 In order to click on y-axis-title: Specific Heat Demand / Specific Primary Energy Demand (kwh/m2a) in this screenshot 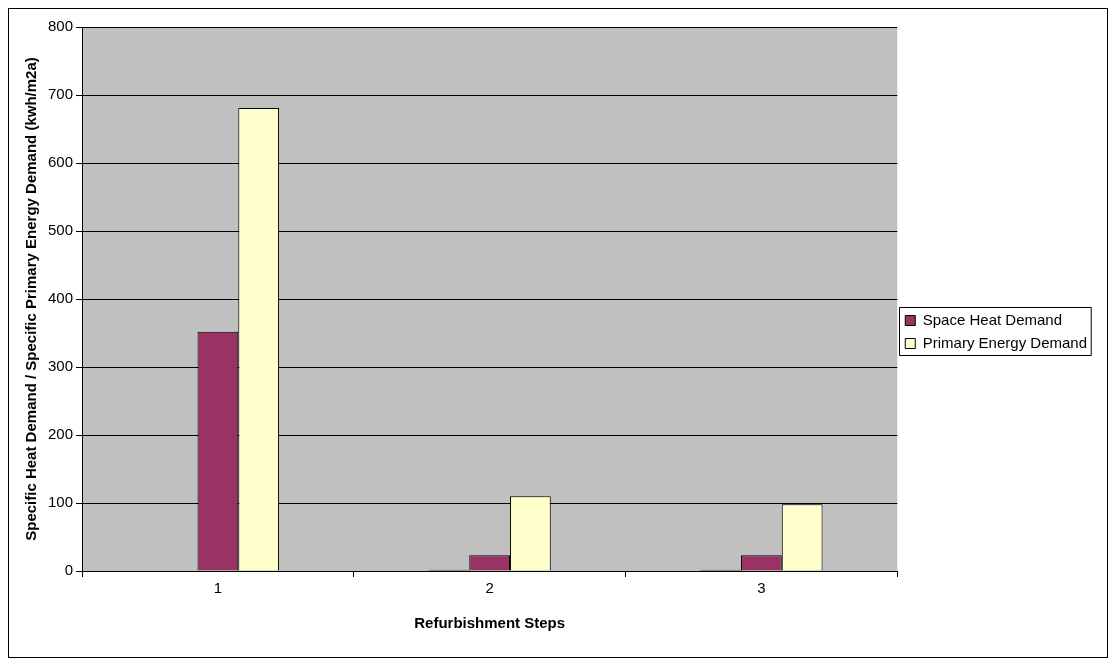, I will do `click(31, 299)`.